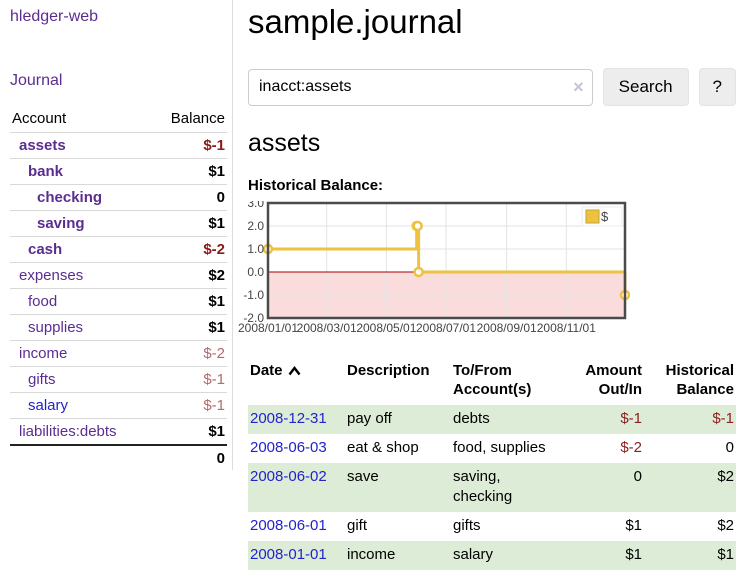  I want to click on sidebar-account-supplies: supplies, so click(56, 327).